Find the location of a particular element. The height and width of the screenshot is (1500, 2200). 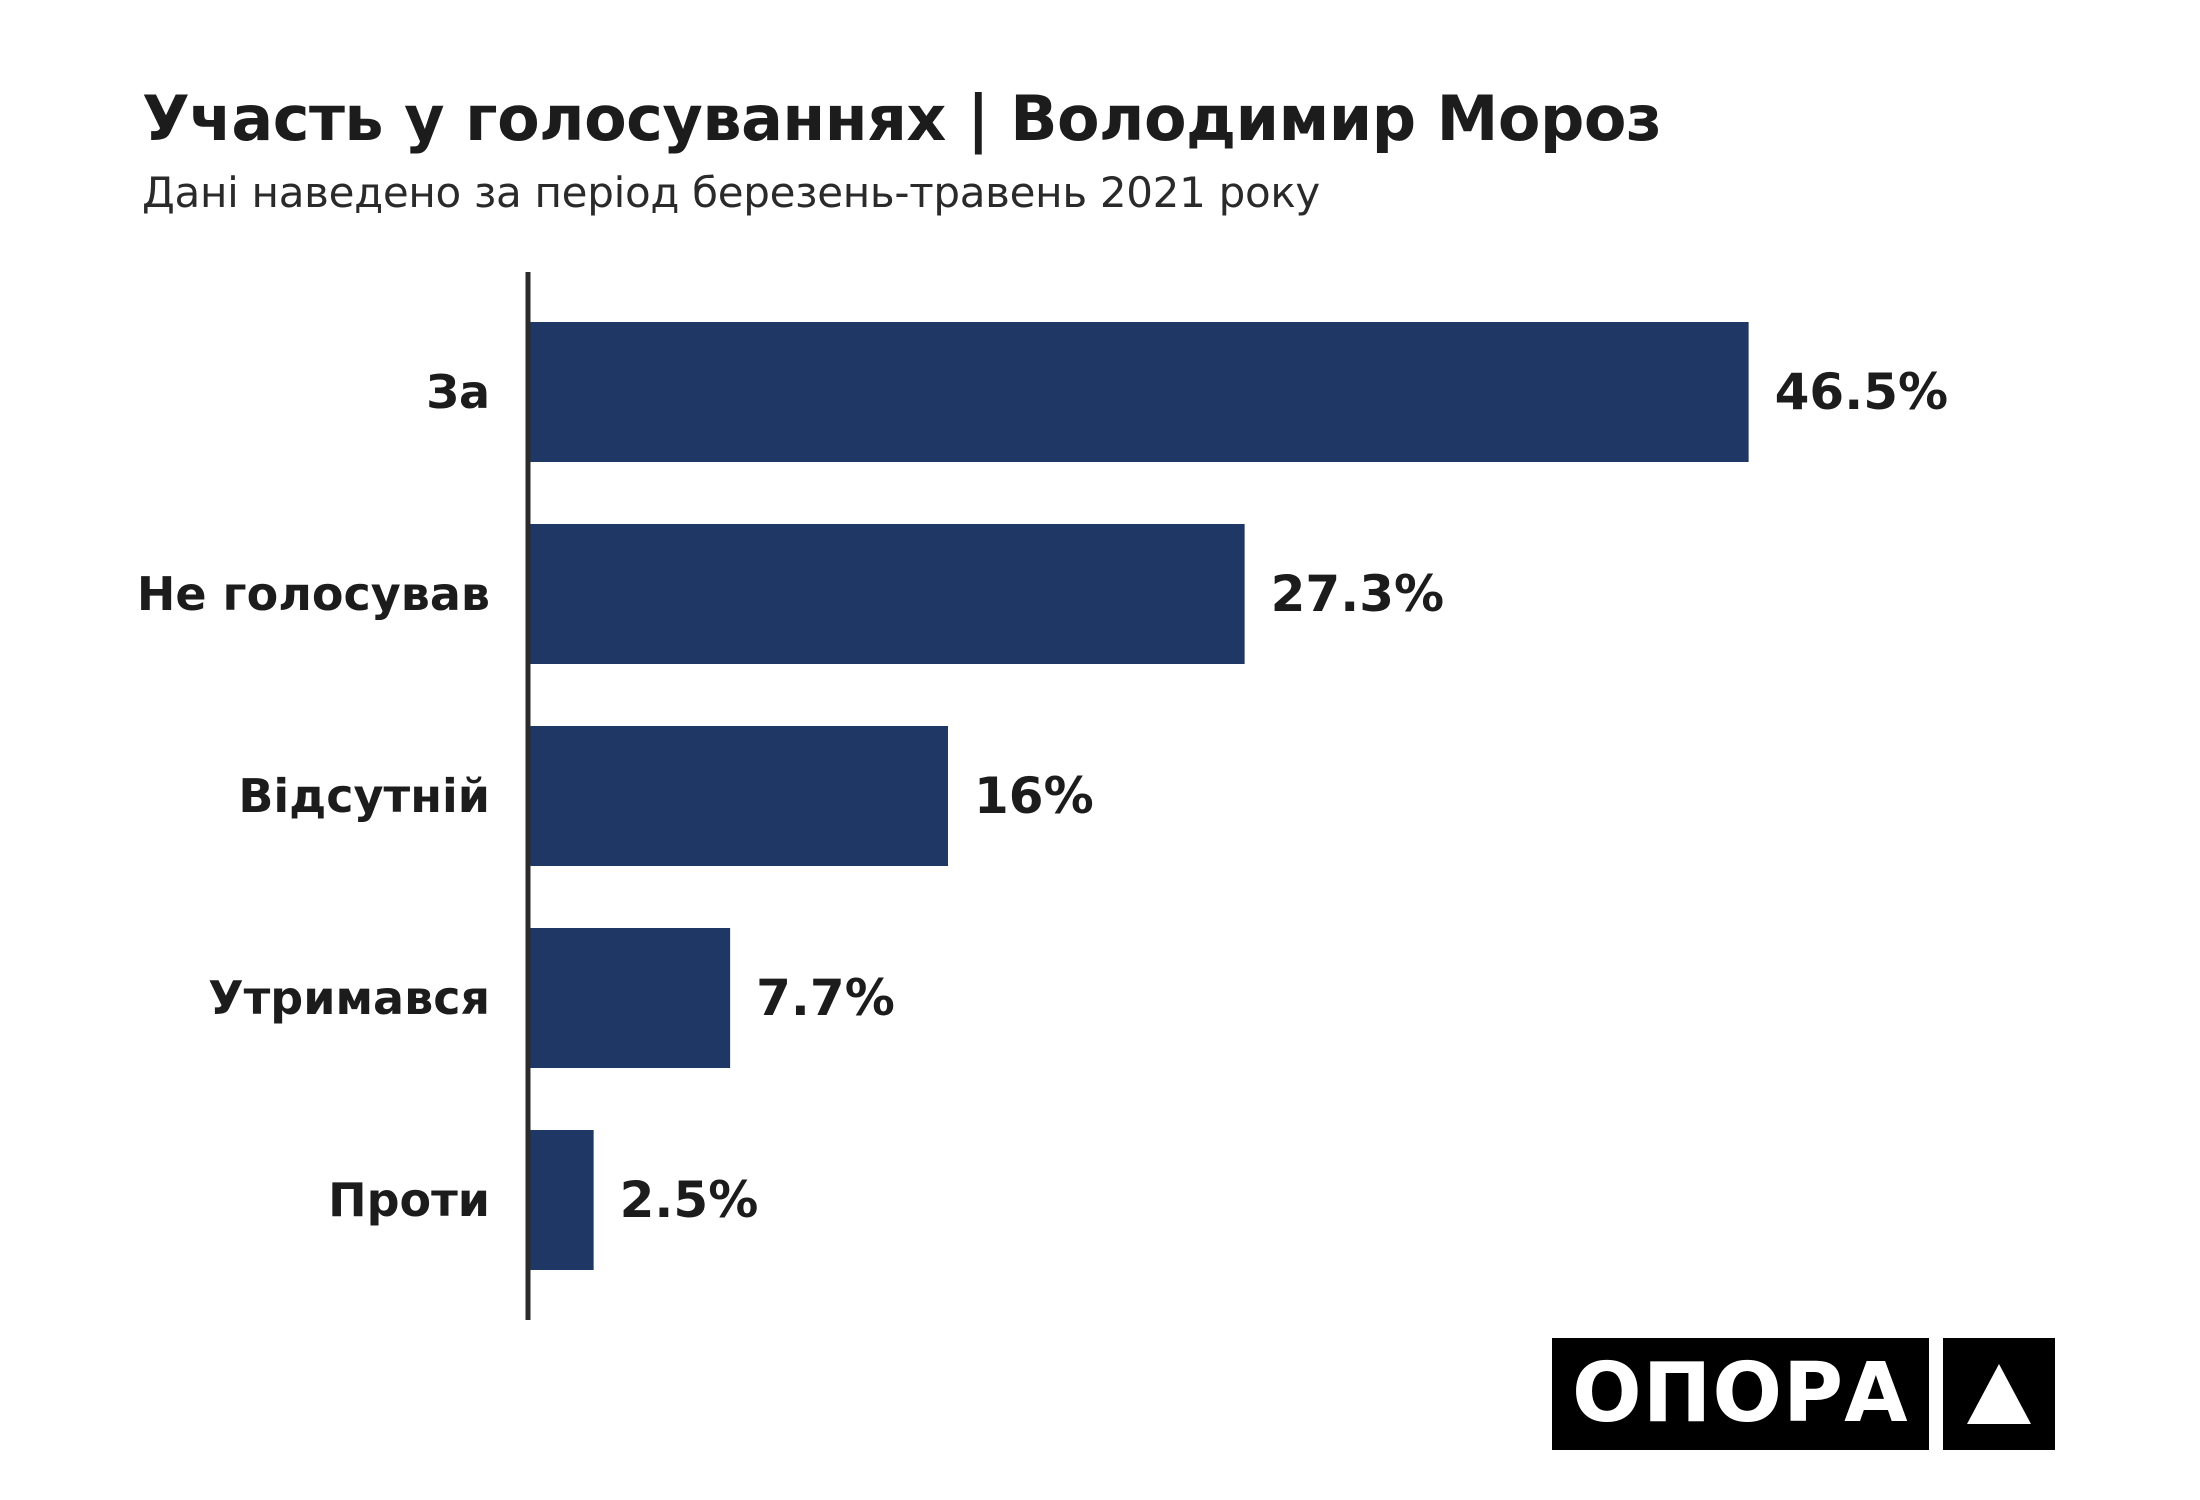

logo-triangle-icon is located at coordinates (1998, 1394).